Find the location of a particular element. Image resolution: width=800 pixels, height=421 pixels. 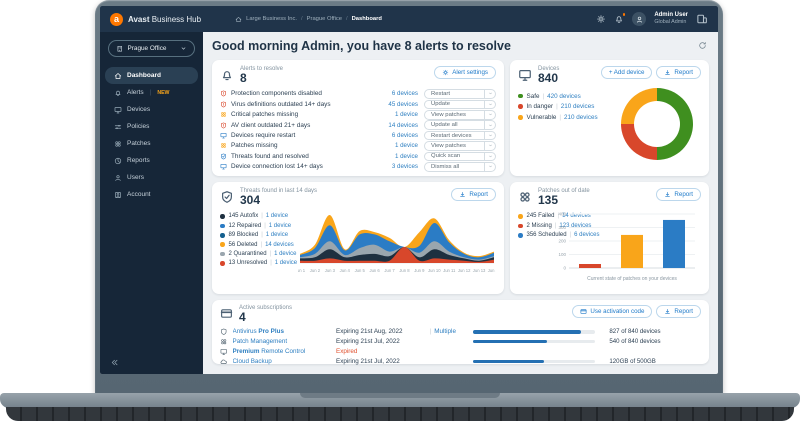

legend-item: 2 Missing | 123 devices is located at coordinates (558, 225).